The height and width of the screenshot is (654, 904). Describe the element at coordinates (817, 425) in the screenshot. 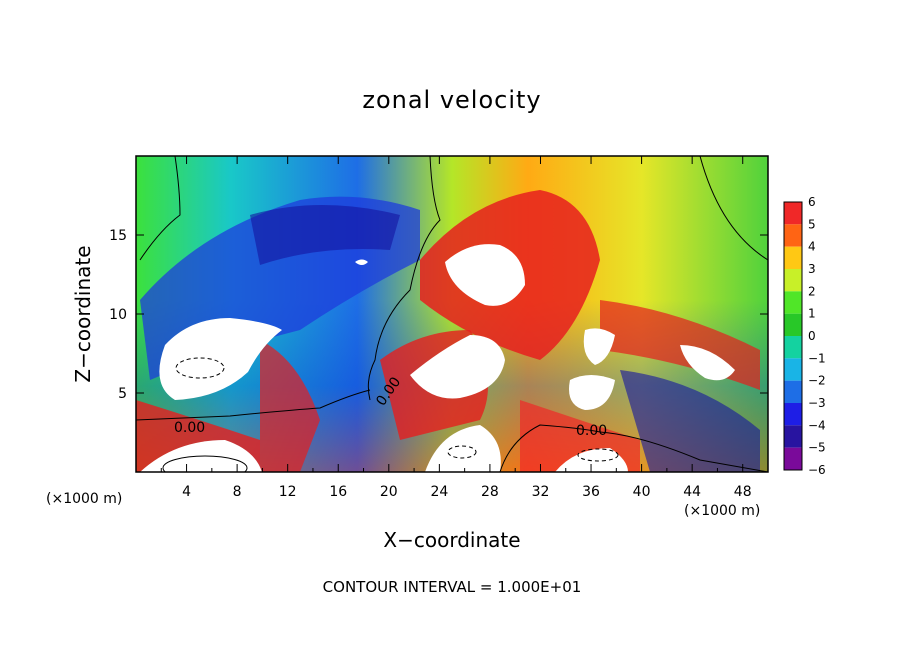

I see `colorbar-tick-label: −4` at that location.